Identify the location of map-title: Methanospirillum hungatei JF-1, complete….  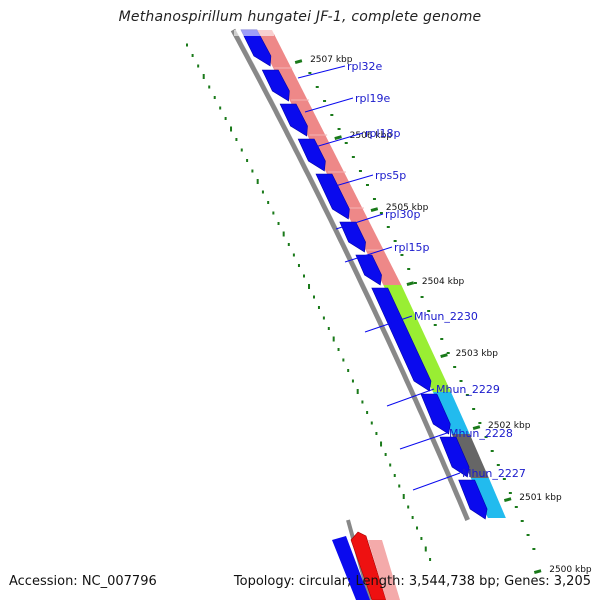
(300, 17).